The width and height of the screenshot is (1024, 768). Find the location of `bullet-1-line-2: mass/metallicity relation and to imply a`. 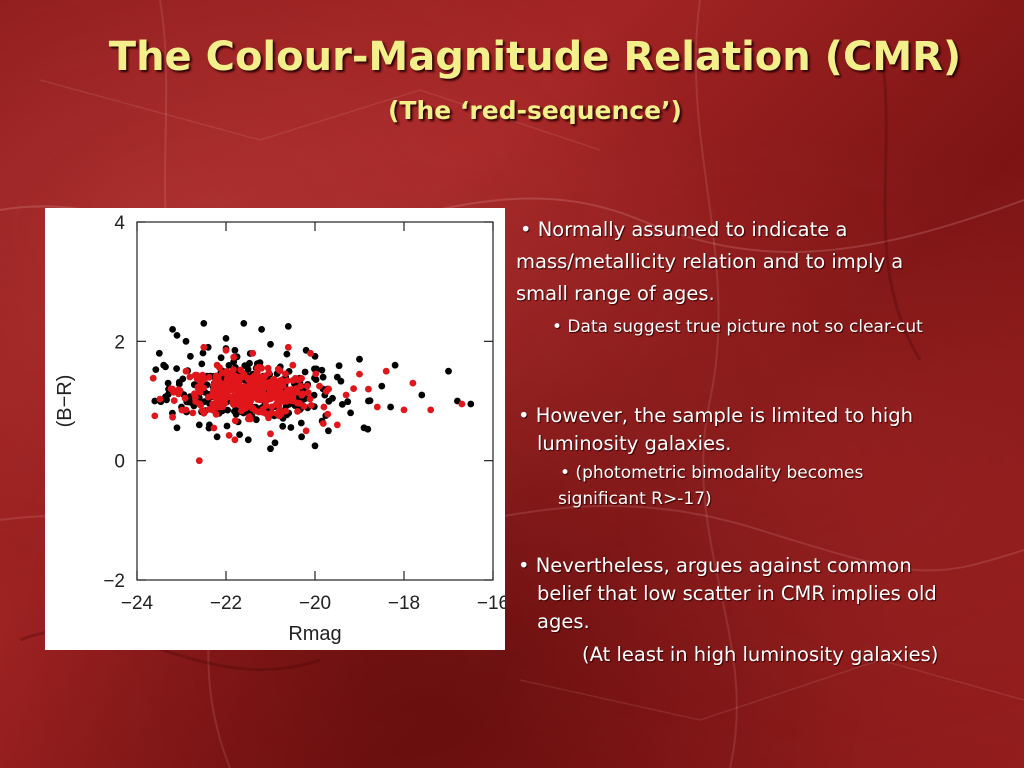

bullet-1-line-2: mass/metallicity relation and to imply a is located at coordinates (710, 261).